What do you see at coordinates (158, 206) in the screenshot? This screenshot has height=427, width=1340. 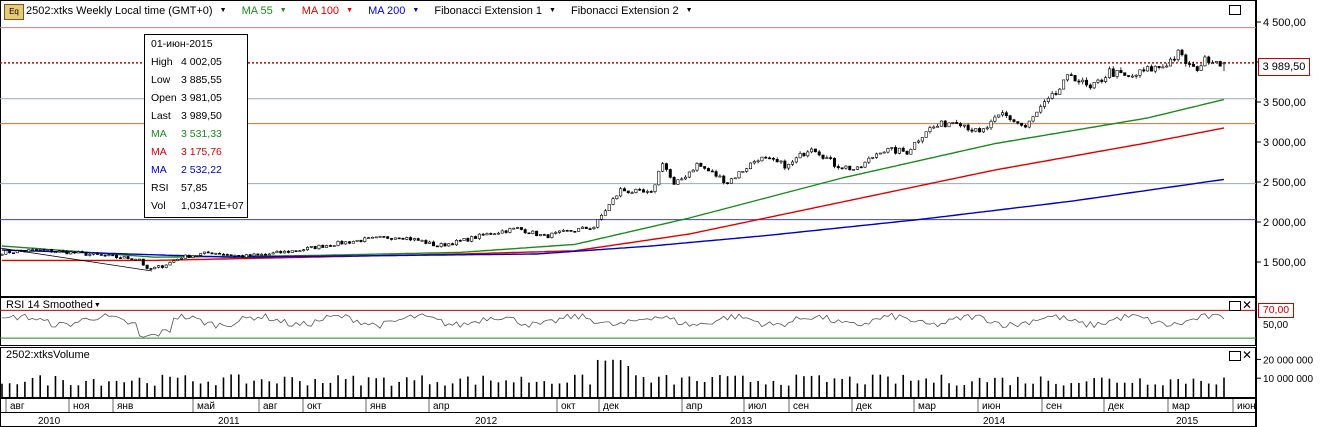 I see `info-key: Vol` at bounding box center [158, 206].